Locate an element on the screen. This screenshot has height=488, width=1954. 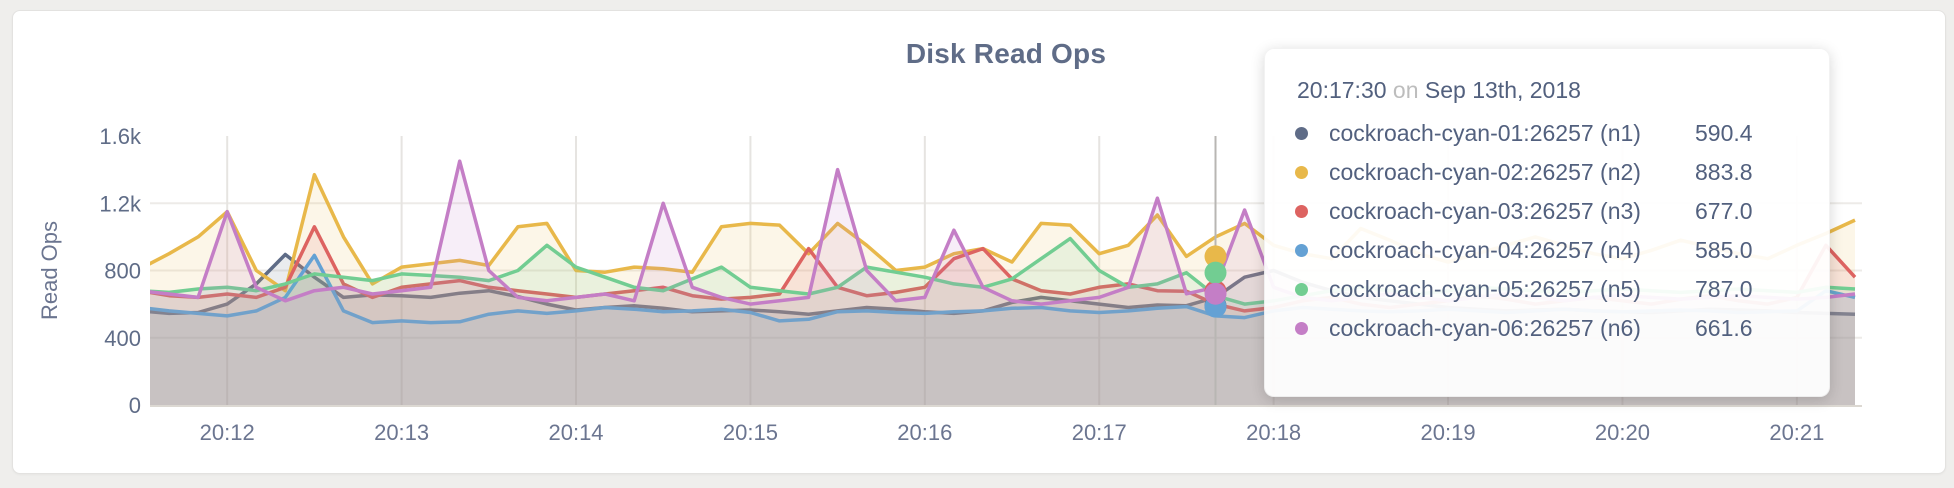
tooltip-series-row: cockroach-cyan-02:26257 (n2) 883.8 is located at coordinates (1547, 172).